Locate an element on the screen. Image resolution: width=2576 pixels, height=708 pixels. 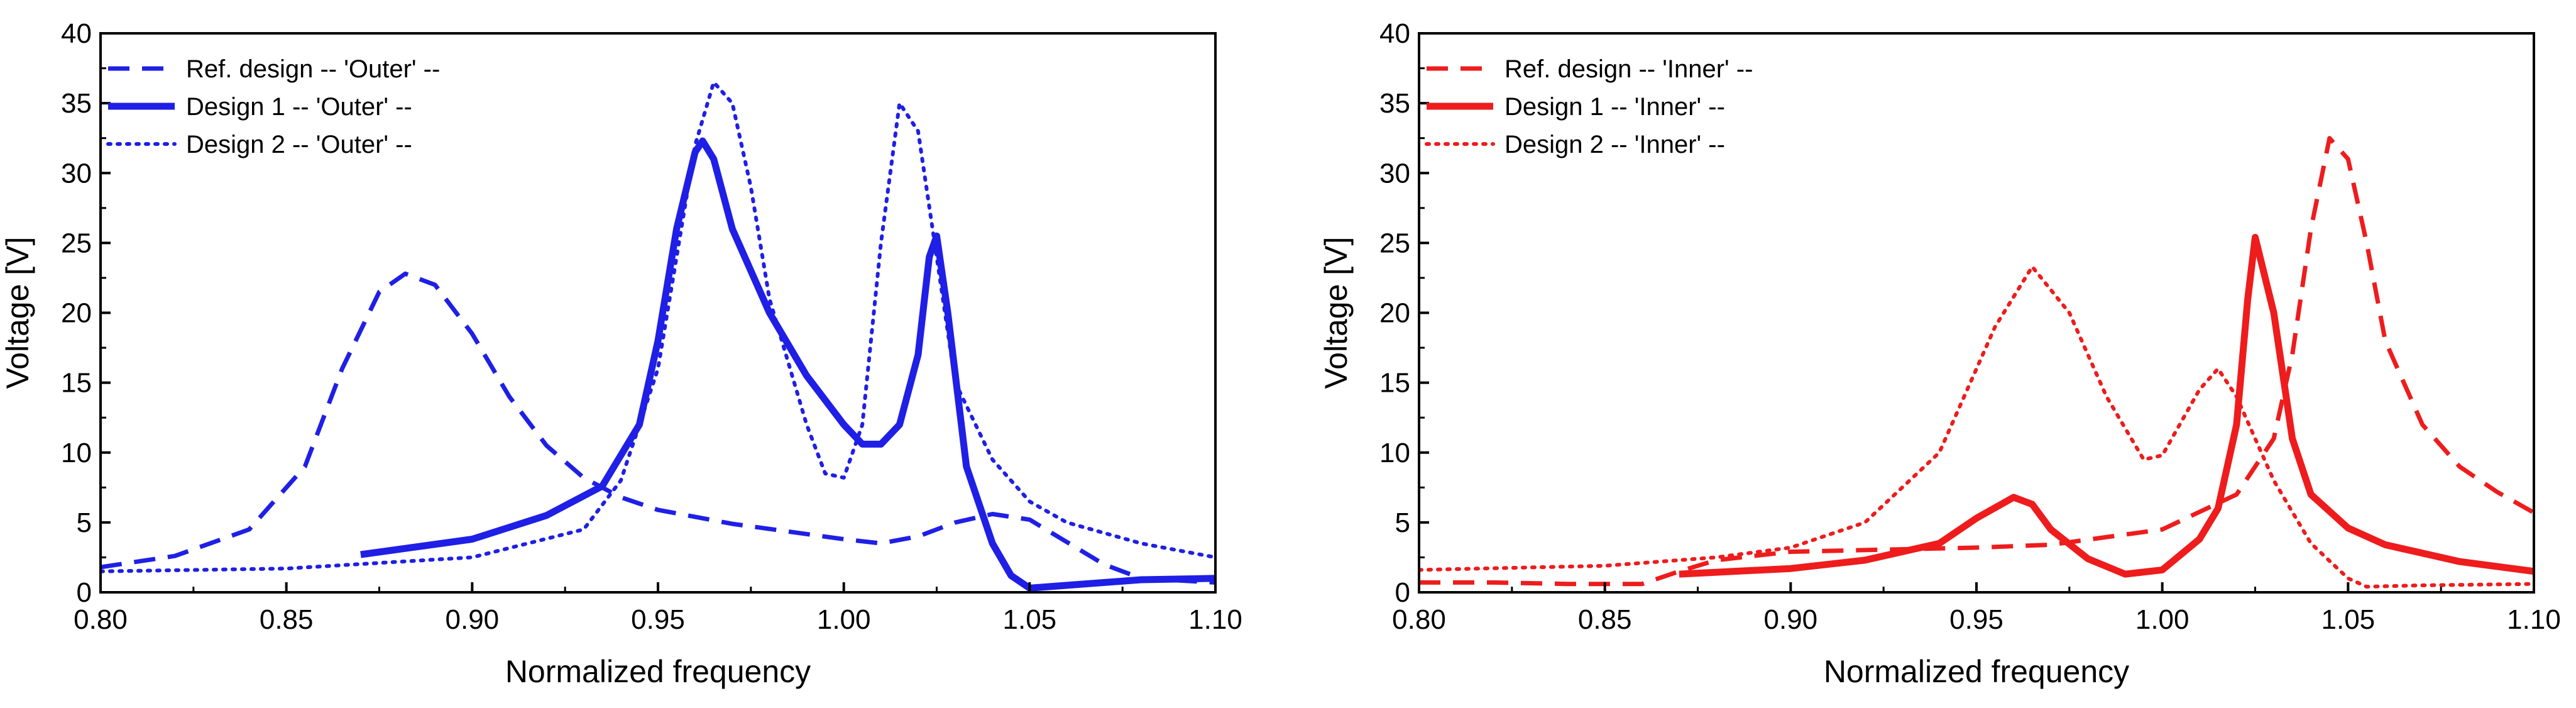
legend-label: Ref. design -- 'Inner' -- is located at coordinates (1628, 69).